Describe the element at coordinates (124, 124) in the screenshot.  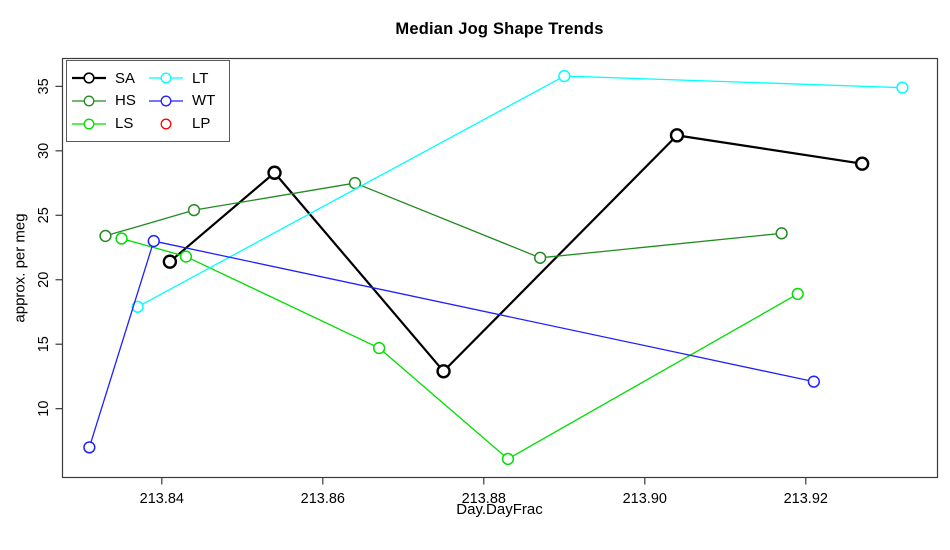
I see `legend-label: LS` at that location.